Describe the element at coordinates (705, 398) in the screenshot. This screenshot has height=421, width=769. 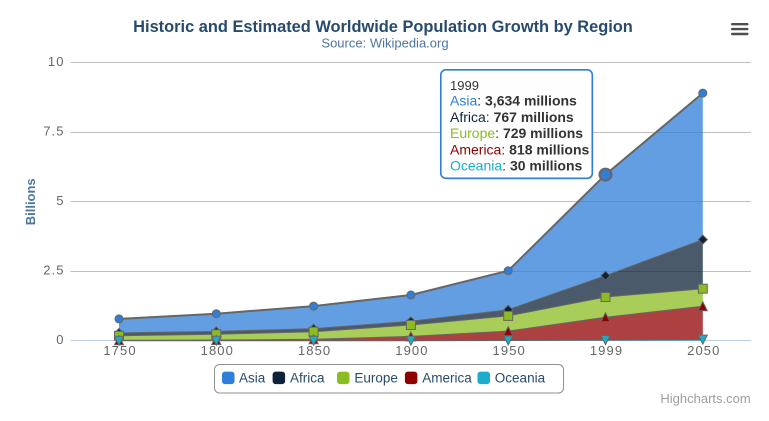
I see `svg-text: Highcharts.com` at that location.